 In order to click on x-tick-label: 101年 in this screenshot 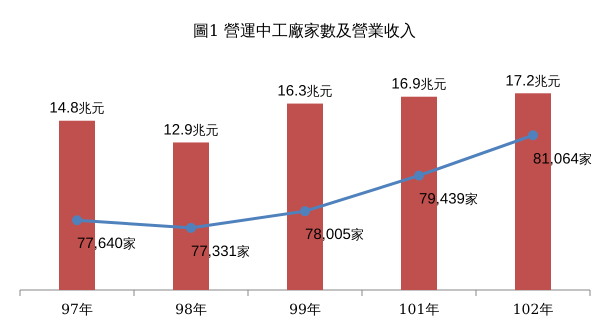, I will do `click(419, 310)`.